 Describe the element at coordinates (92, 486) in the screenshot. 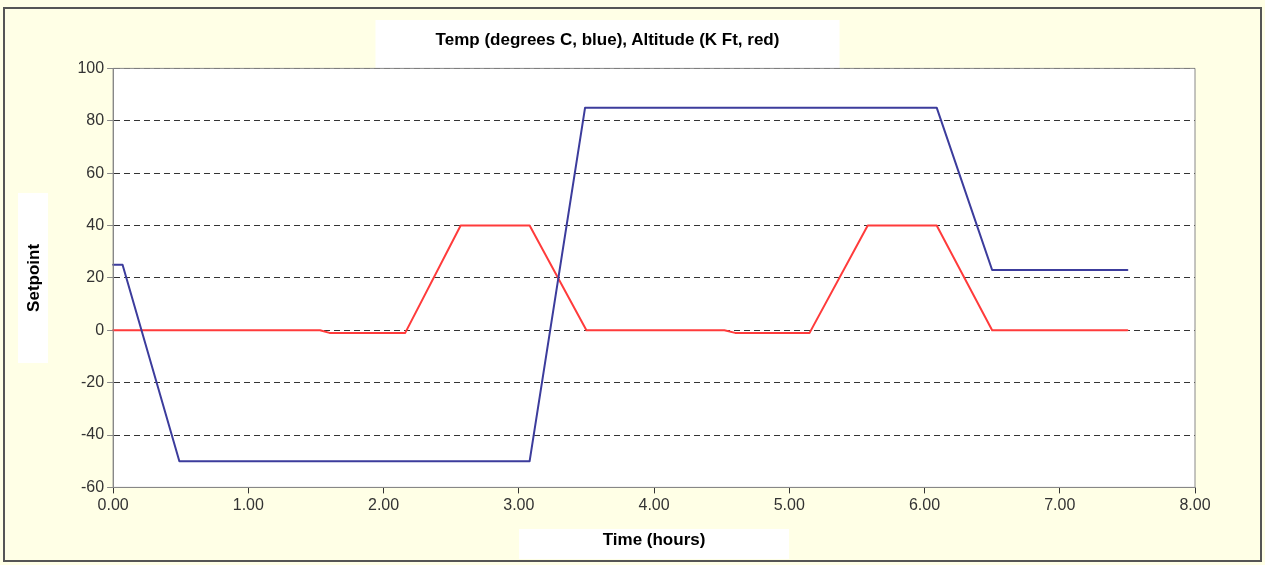

I see `y-tick-label: -60` at that location.